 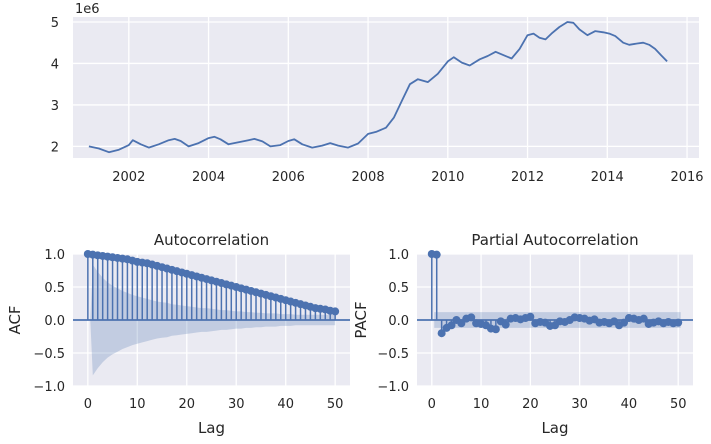 I want to click on timeseries-x-tick-label: 2006, so click(x=288, y=177).